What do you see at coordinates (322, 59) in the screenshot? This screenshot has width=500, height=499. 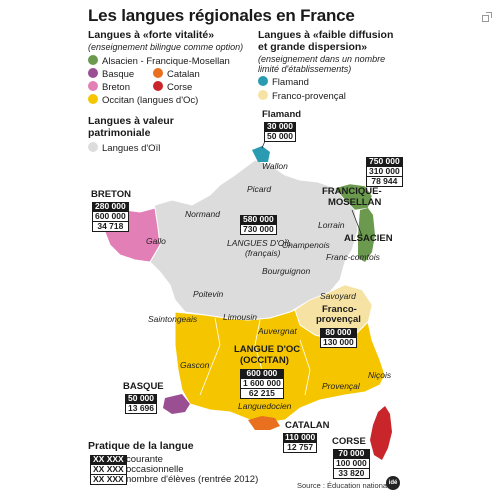 I see `legend-weak-sub-1: (enseignement dans un nombre` at bounding box center [322, 59].